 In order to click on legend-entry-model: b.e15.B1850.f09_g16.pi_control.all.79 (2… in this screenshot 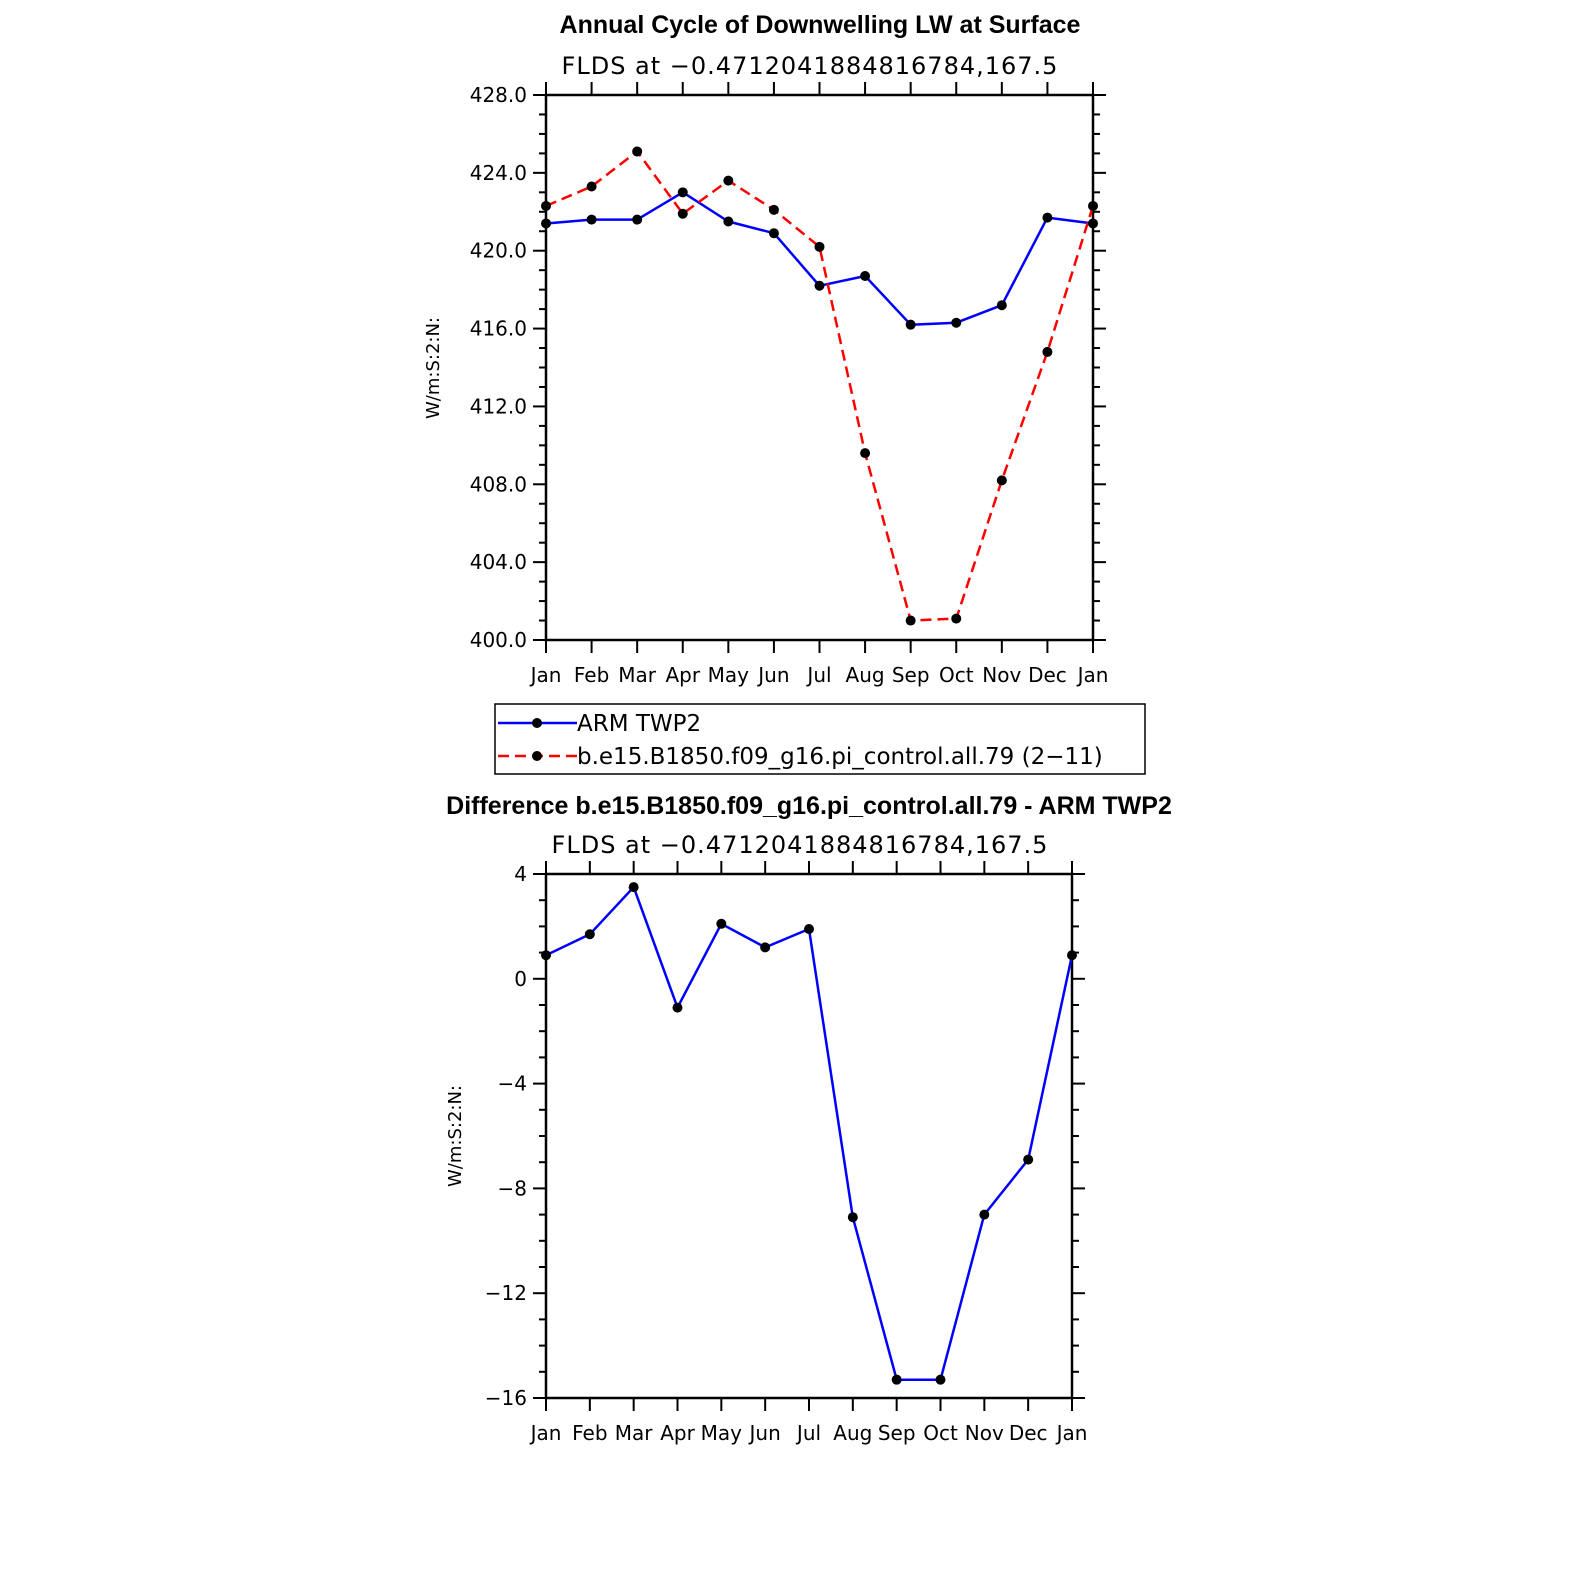, I will do `click(800, 757)`.